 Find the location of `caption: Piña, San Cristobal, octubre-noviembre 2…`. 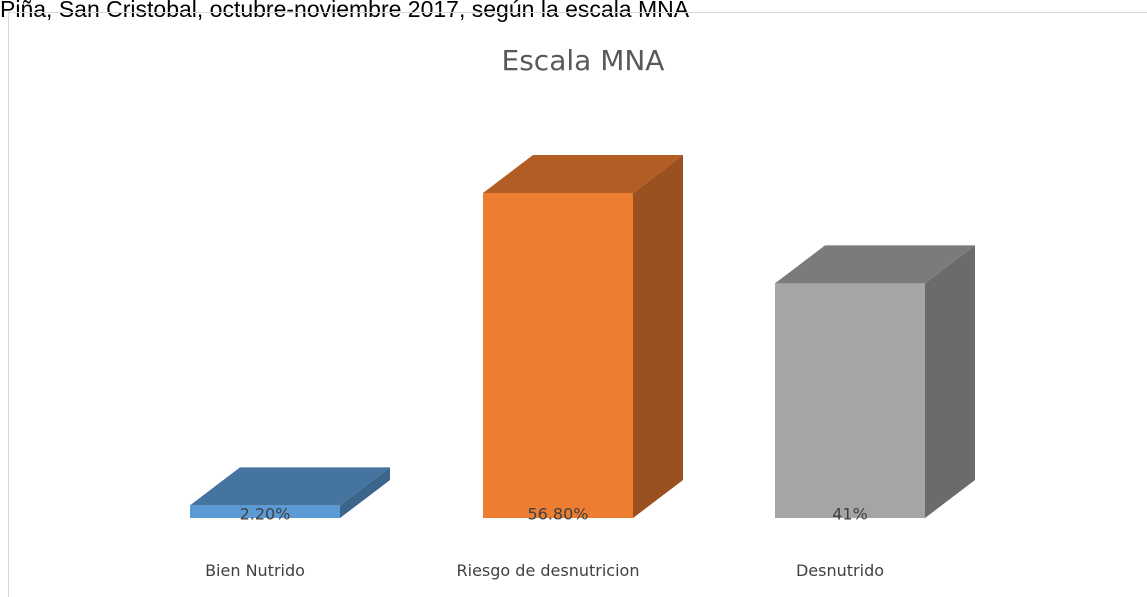

caption: Piña, San Cristobal, octubre-noviembre 2… is located at coordinates (345, 11).